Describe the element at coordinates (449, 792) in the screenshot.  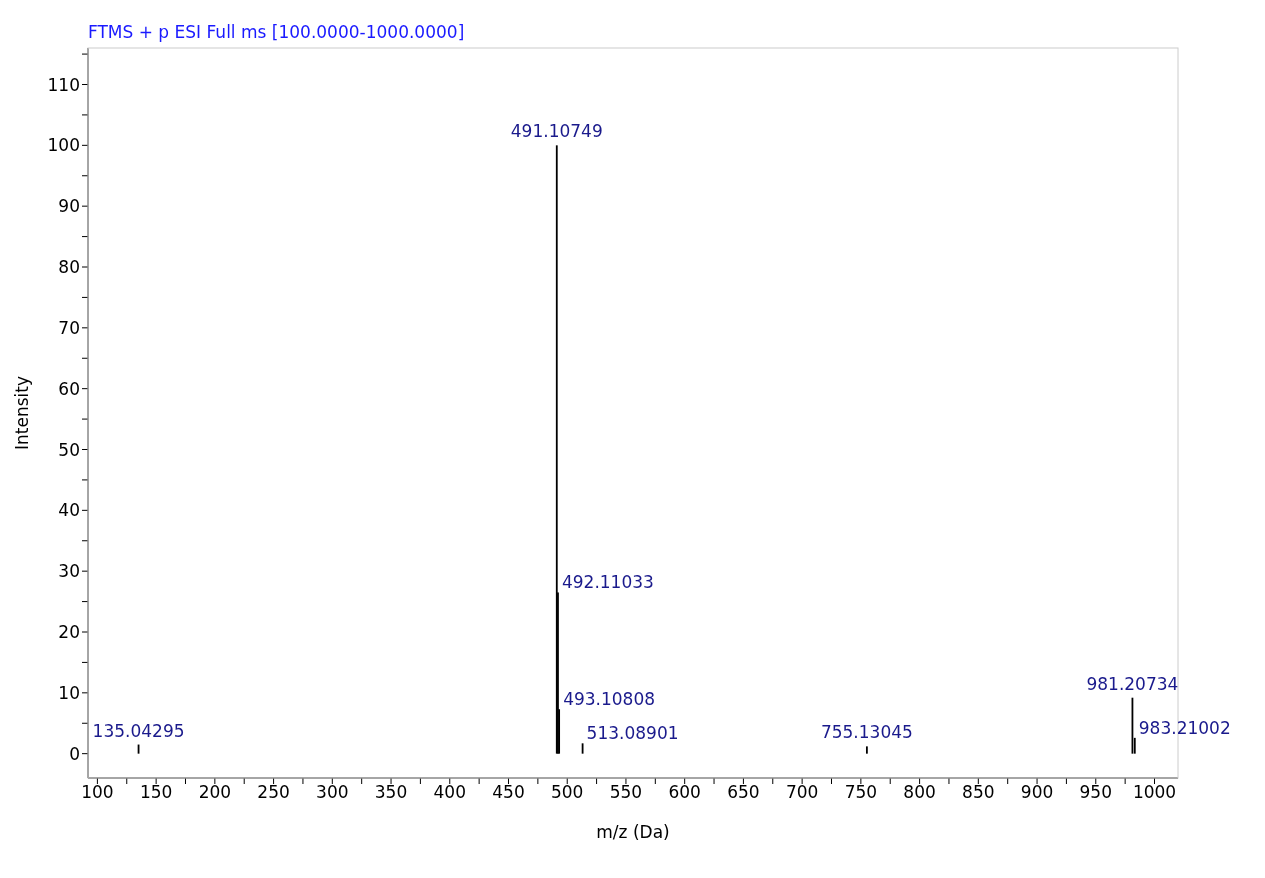
I see `x-tick-label: 400` at that location.